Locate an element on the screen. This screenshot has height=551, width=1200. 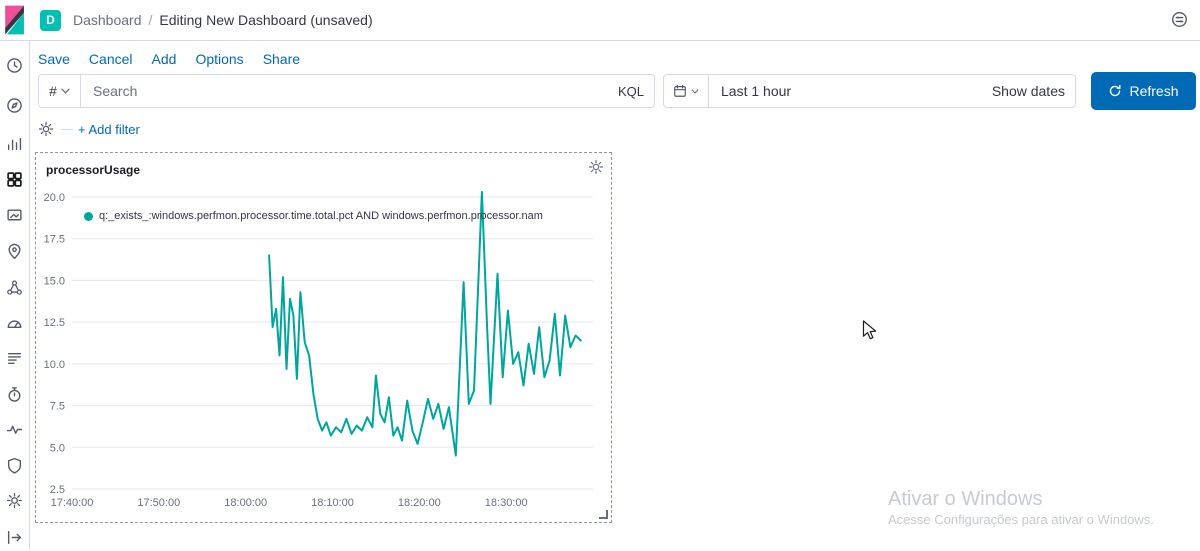
sidebar-item-machine-learning is located at coordinates (14, 287).